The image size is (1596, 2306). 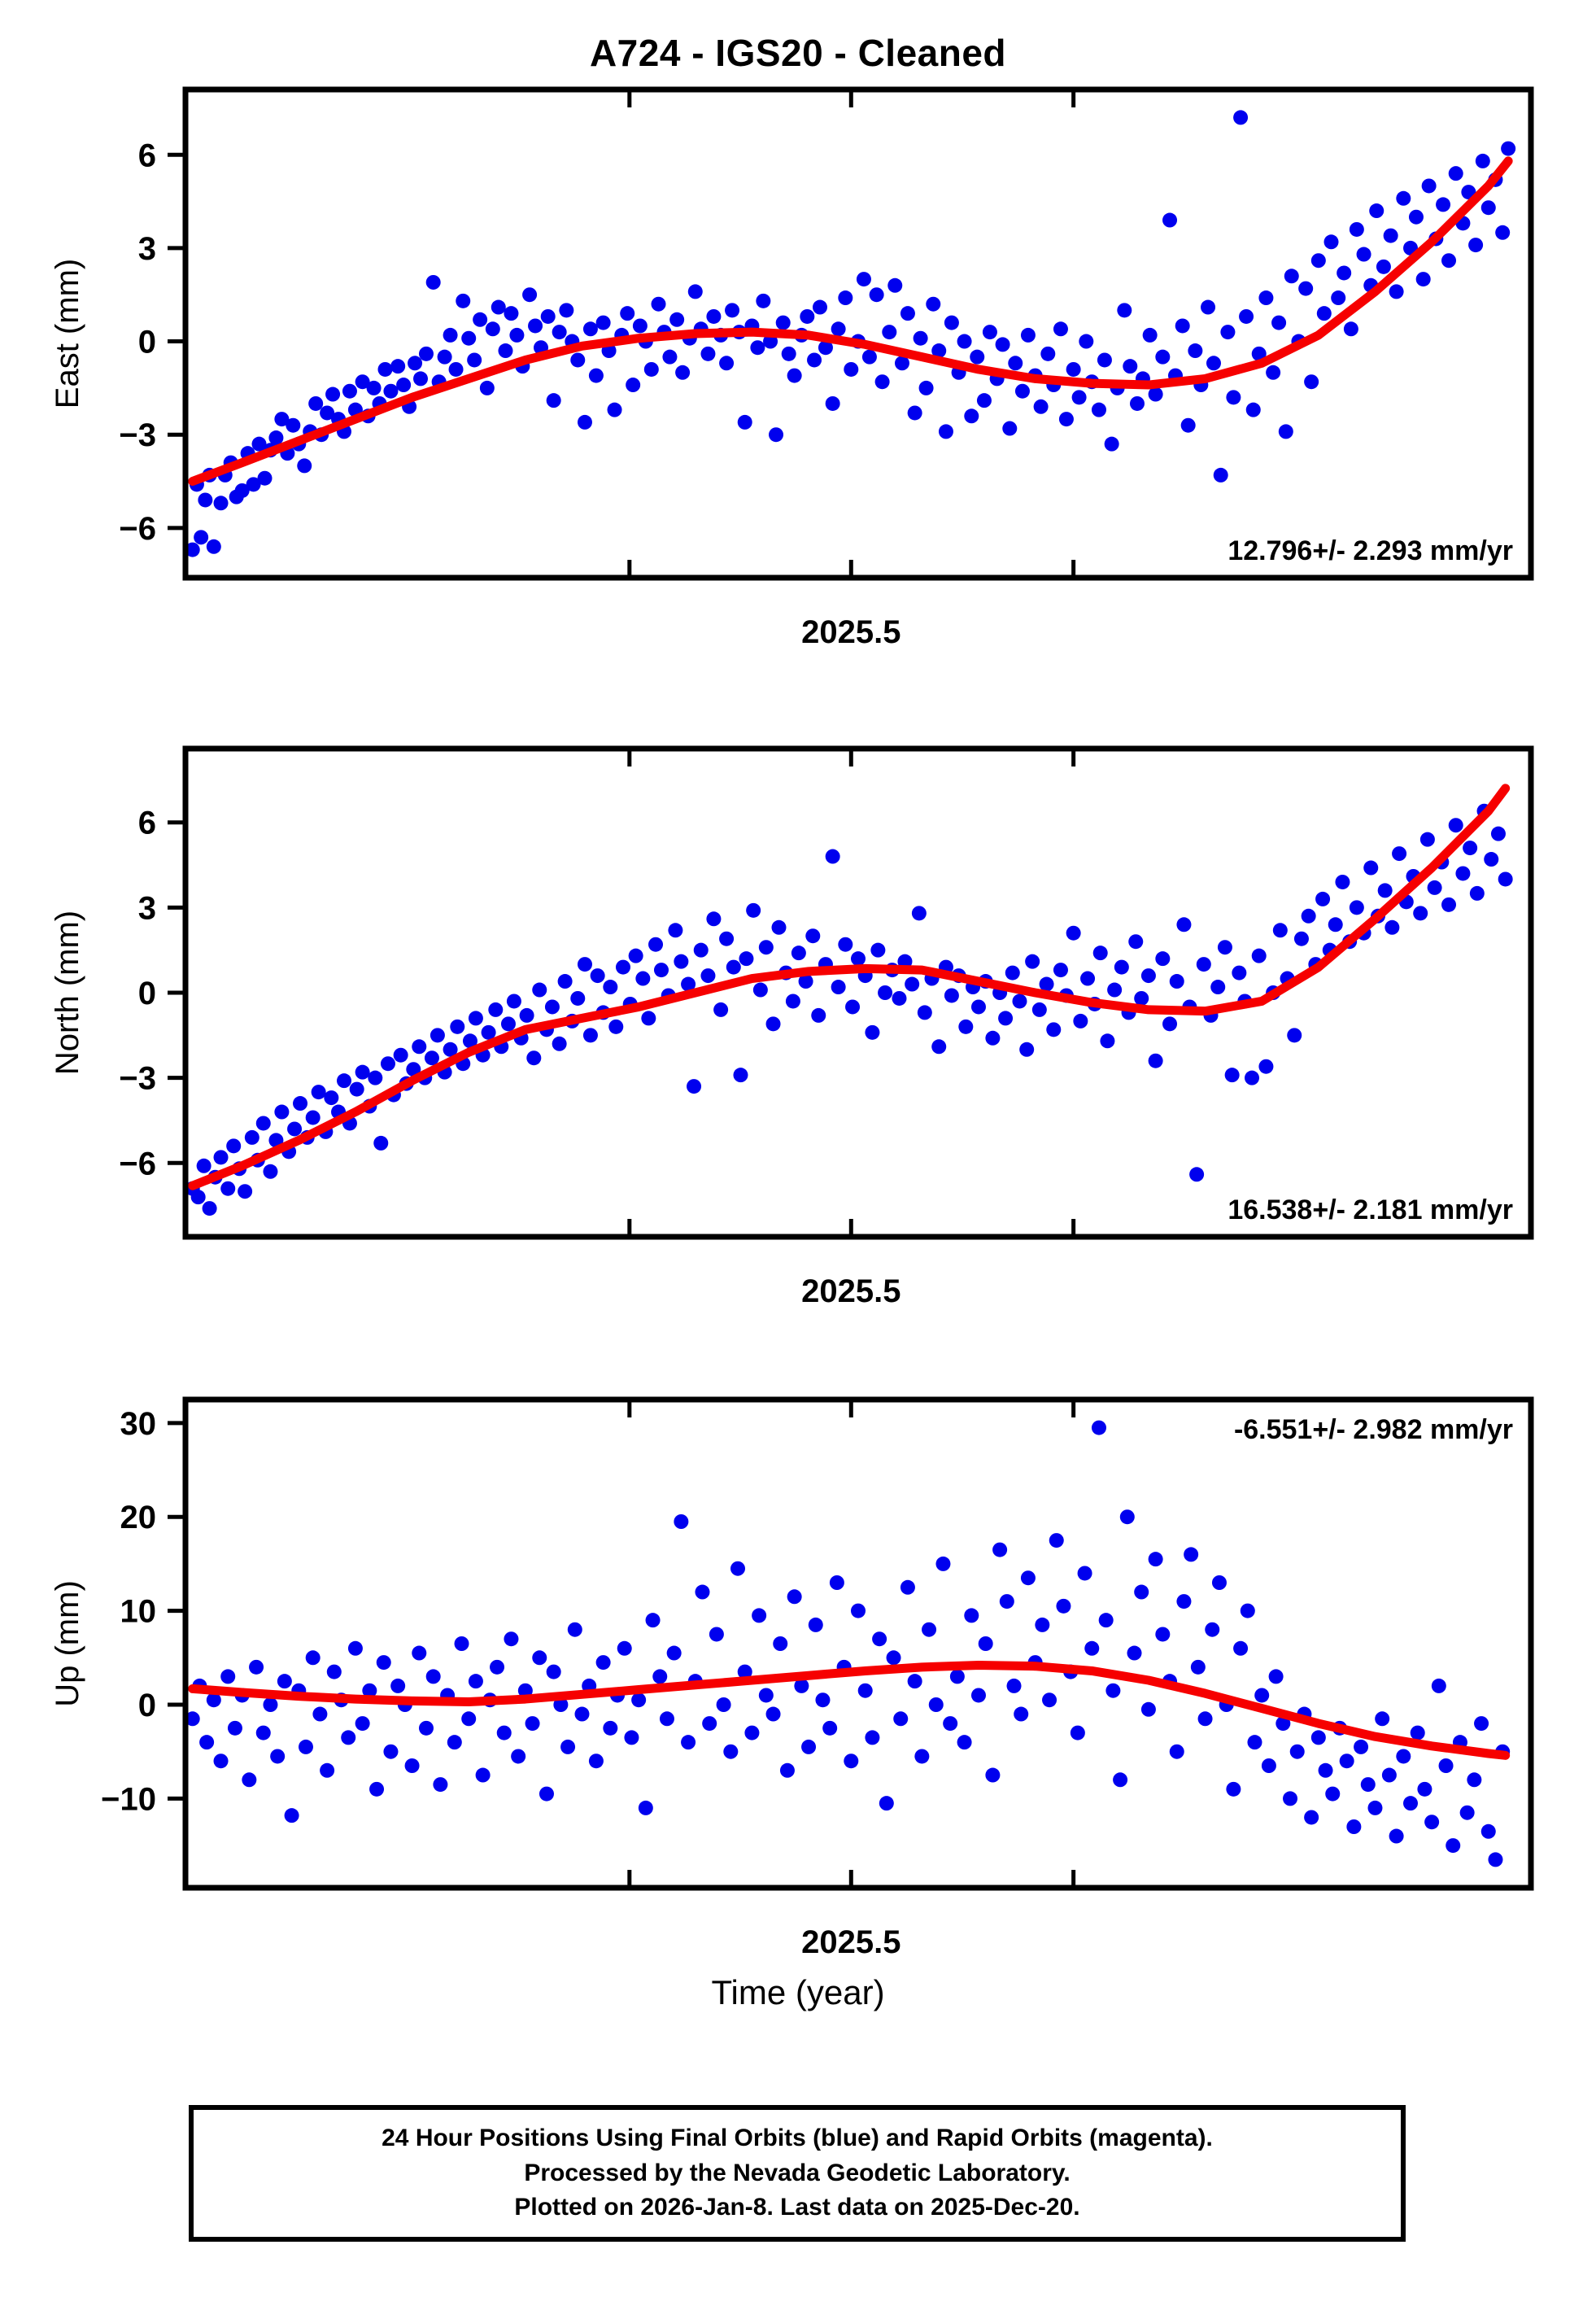 I want to click on model-fit-line-north, so click(x=849, y=987).